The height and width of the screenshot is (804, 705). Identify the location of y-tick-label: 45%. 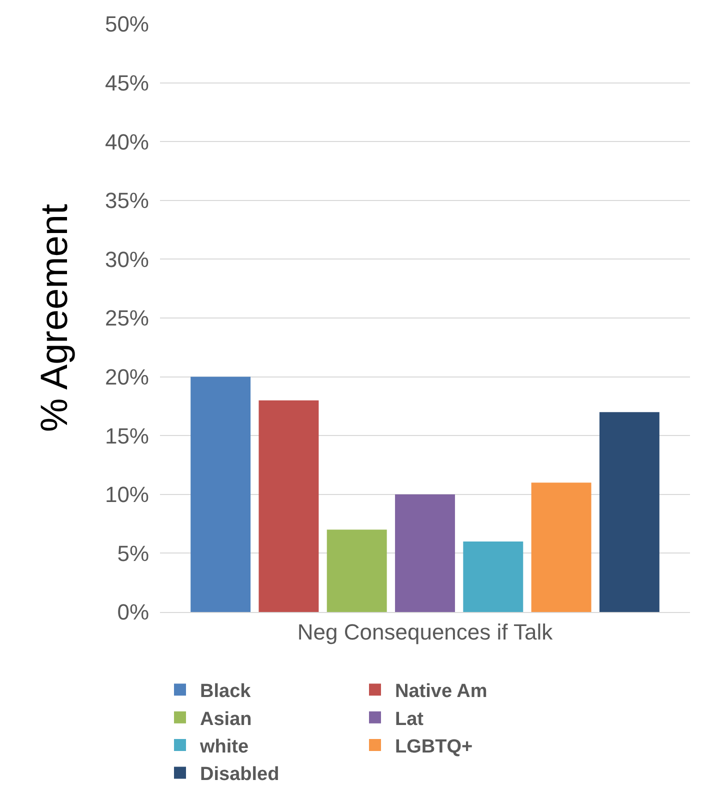
(126, 83).